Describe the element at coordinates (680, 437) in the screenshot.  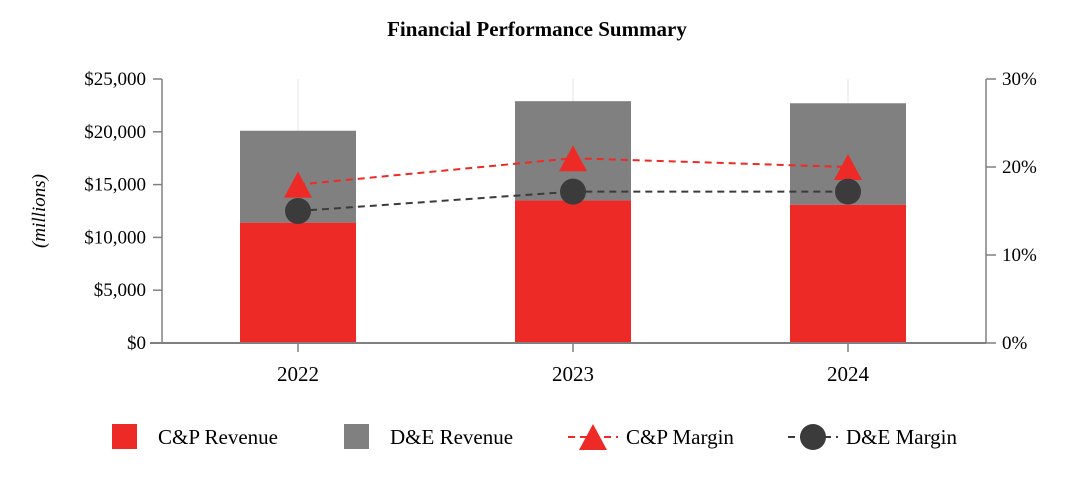
I see `legend-cp-margin-label: C&P Margin` at that location.